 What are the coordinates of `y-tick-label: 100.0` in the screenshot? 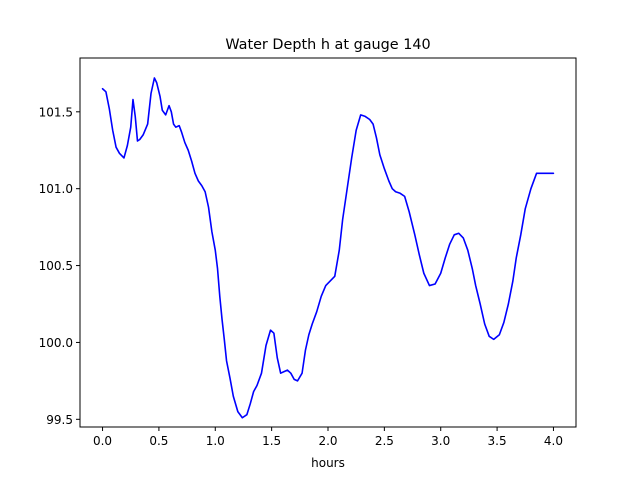 It's located at (56, 343).